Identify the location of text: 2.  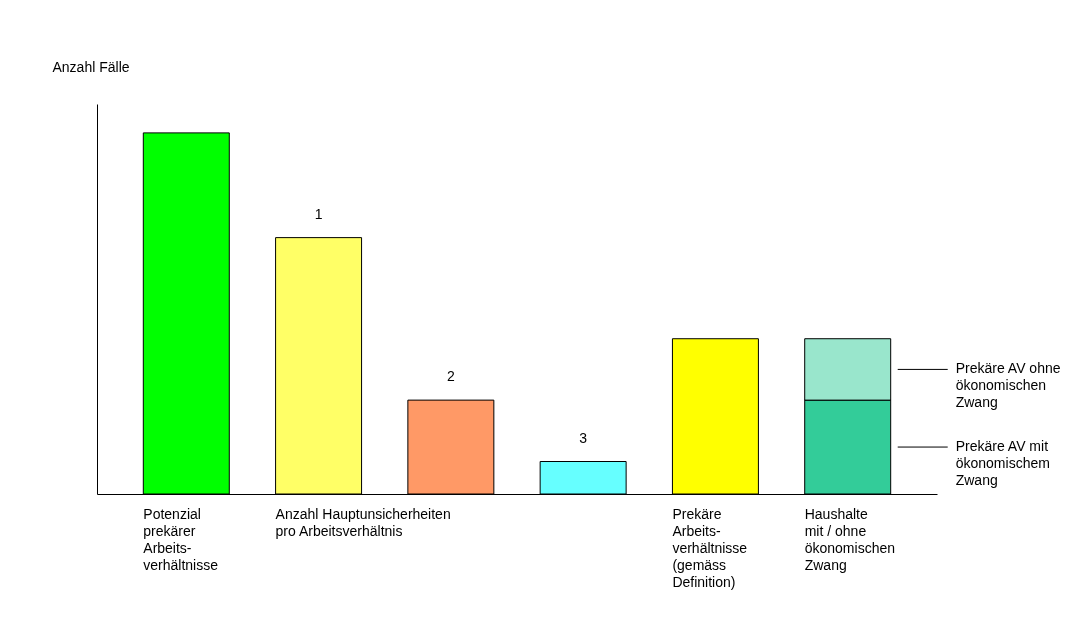
(450, 376).